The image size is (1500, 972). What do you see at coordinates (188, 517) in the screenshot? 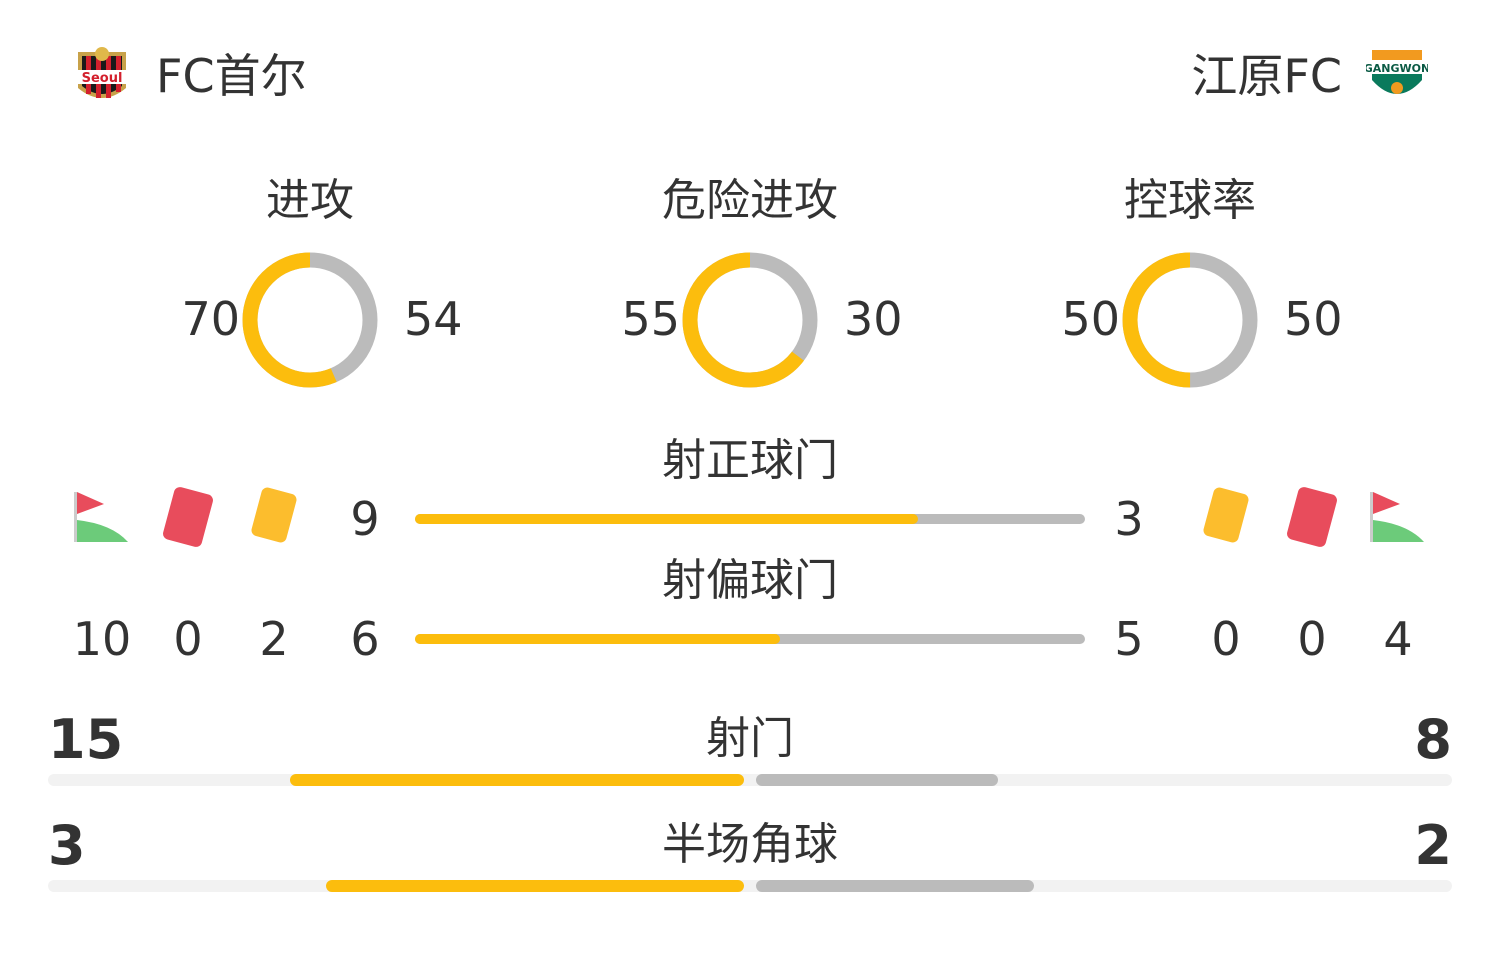
I see `home-red-card-icon` at bounding box center [188, 517].